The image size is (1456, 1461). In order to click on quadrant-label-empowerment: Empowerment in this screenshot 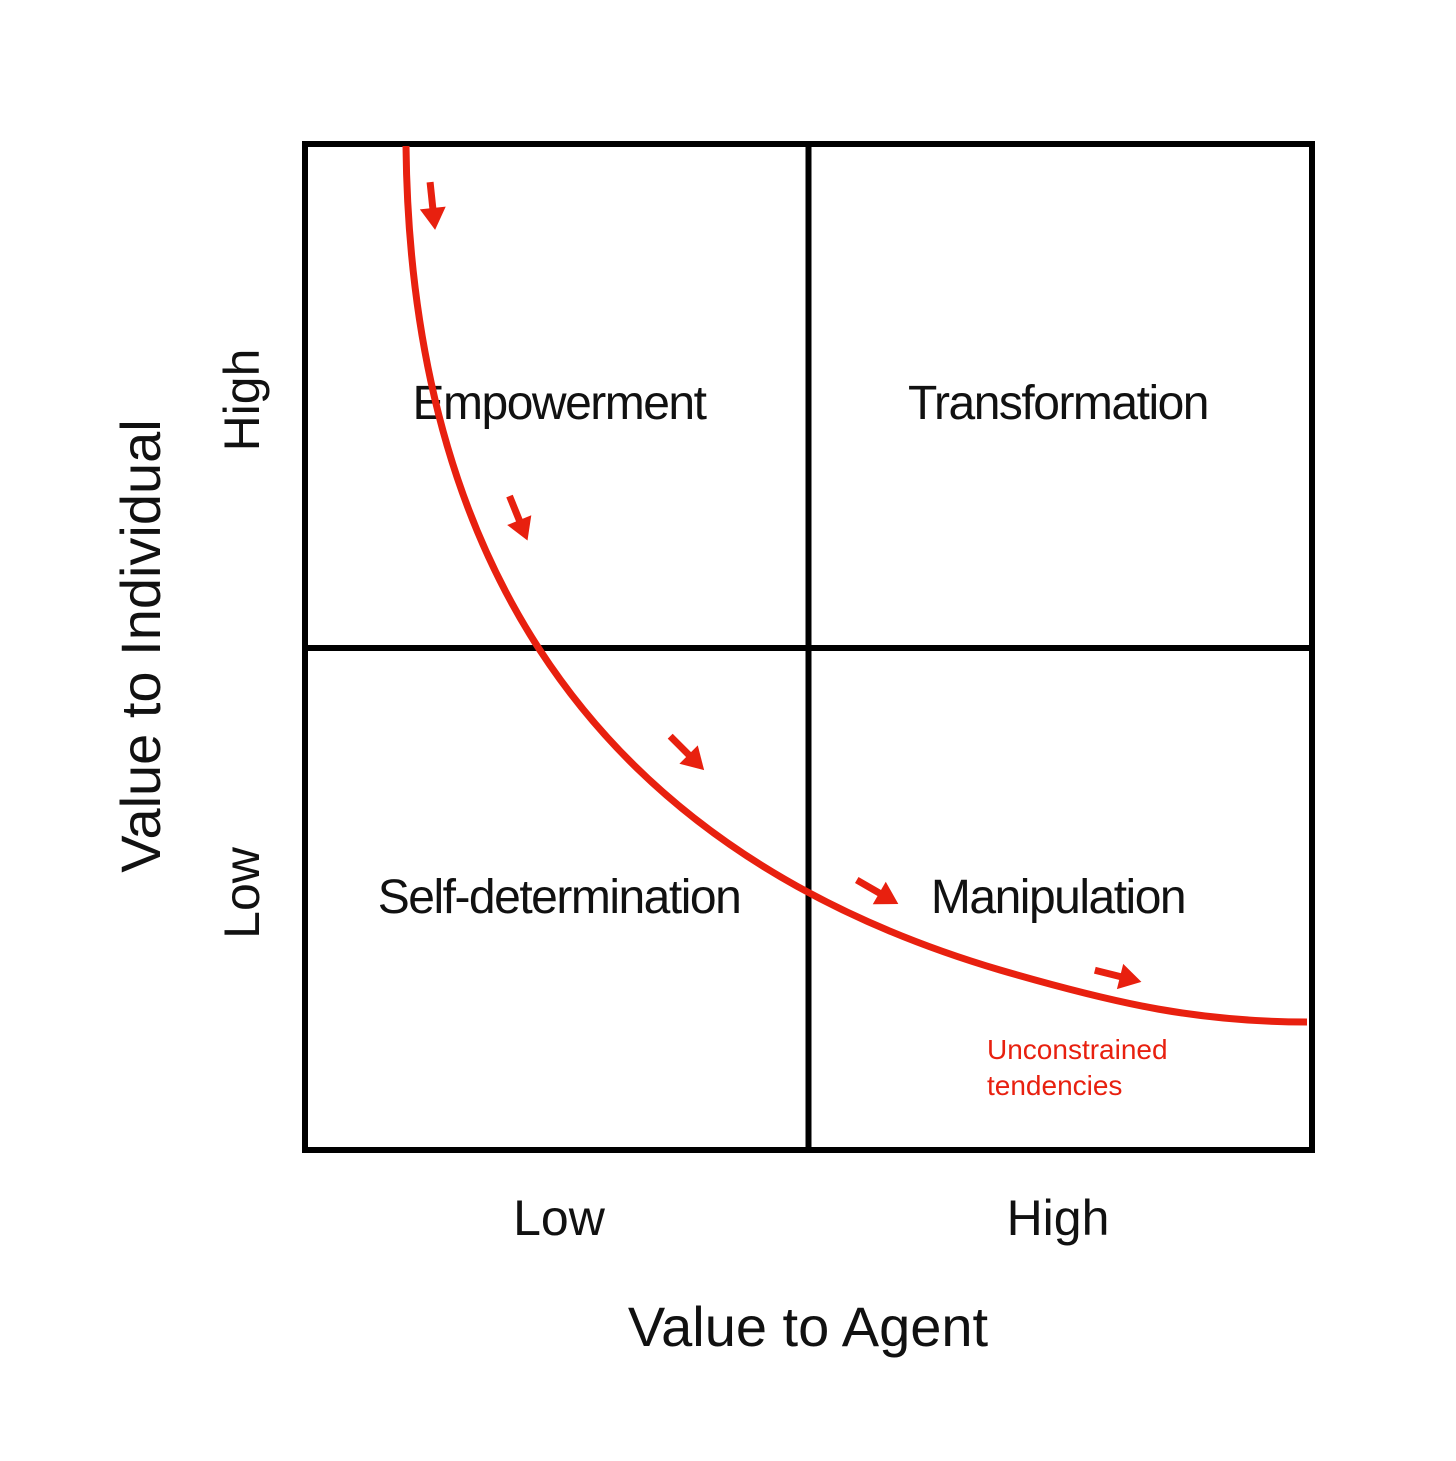, I will do `click(560, 403)`.